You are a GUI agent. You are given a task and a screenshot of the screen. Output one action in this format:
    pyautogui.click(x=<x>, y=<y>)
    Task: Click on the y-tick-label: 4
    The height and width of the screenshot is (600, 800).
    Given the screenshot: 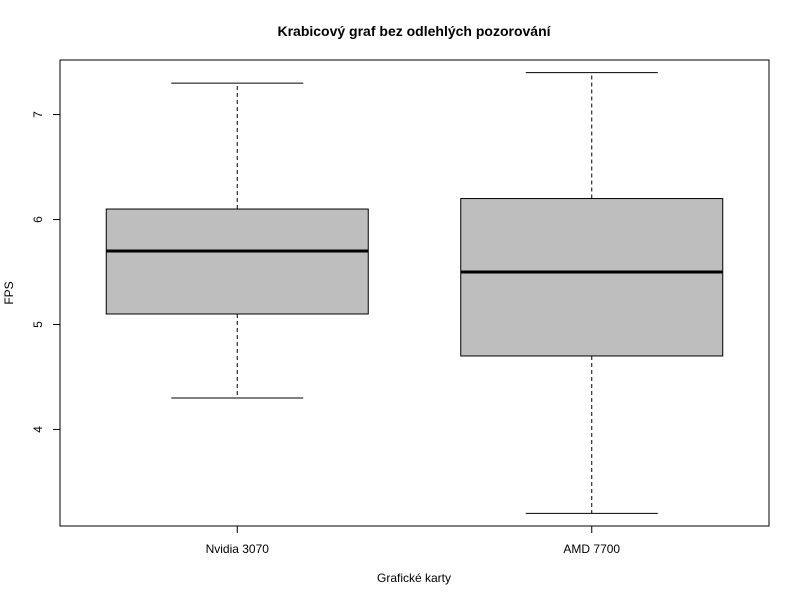 What is the action you would take?
    pyautogui.click(x=38, y=429)
    